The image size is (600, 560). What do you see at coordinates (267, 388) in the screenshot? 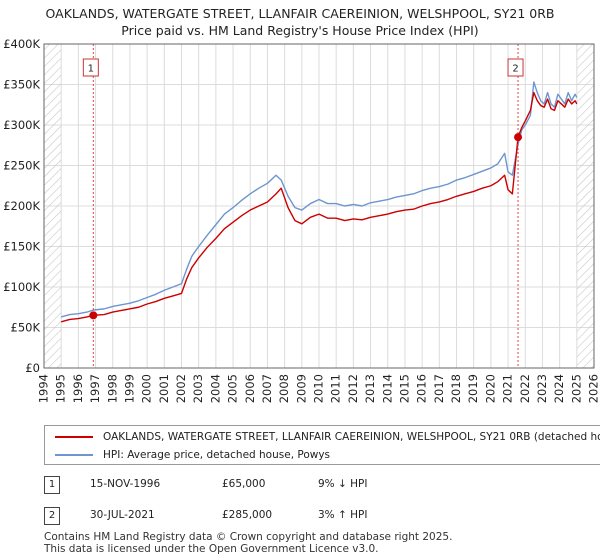
I see `x-tick-label: 2007` at bounding box center [267, 388].